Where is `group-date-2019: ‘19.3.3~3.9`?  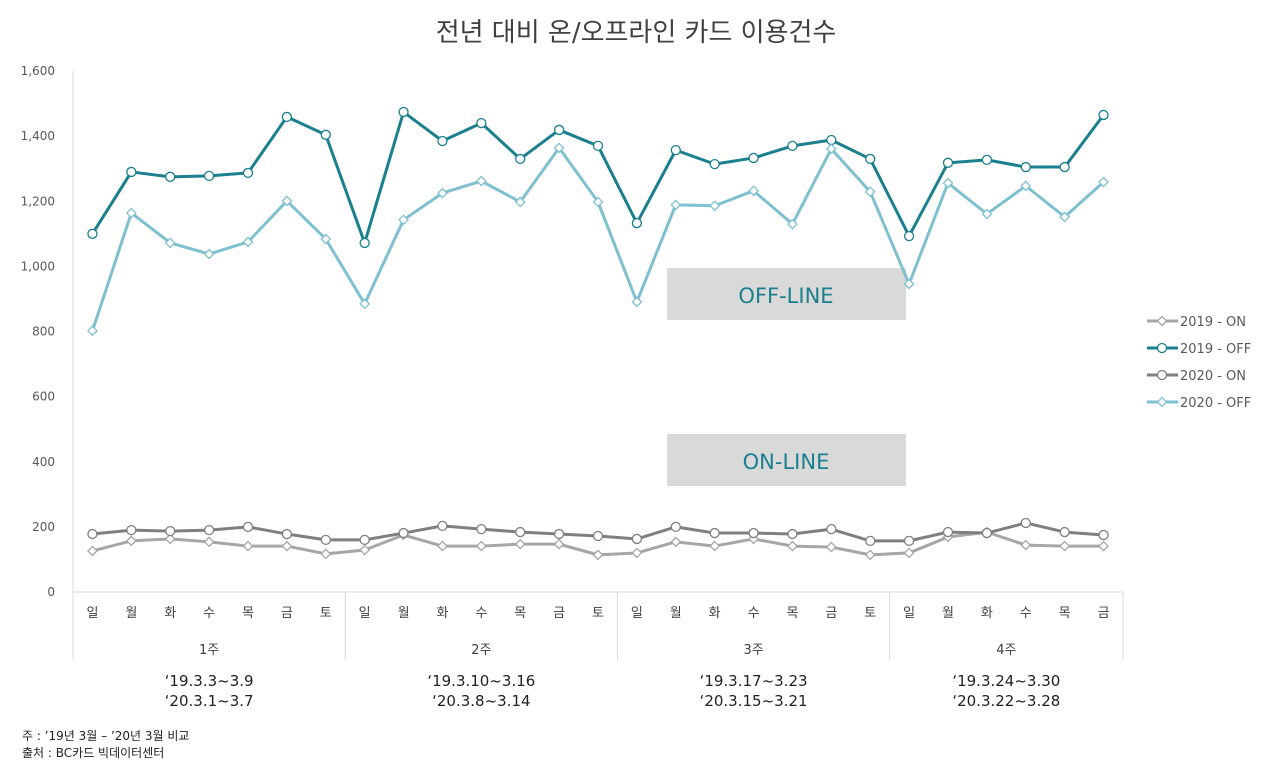
group-date-2019: ‘19.3.3~3.9 is located at coordinates (209, 681).